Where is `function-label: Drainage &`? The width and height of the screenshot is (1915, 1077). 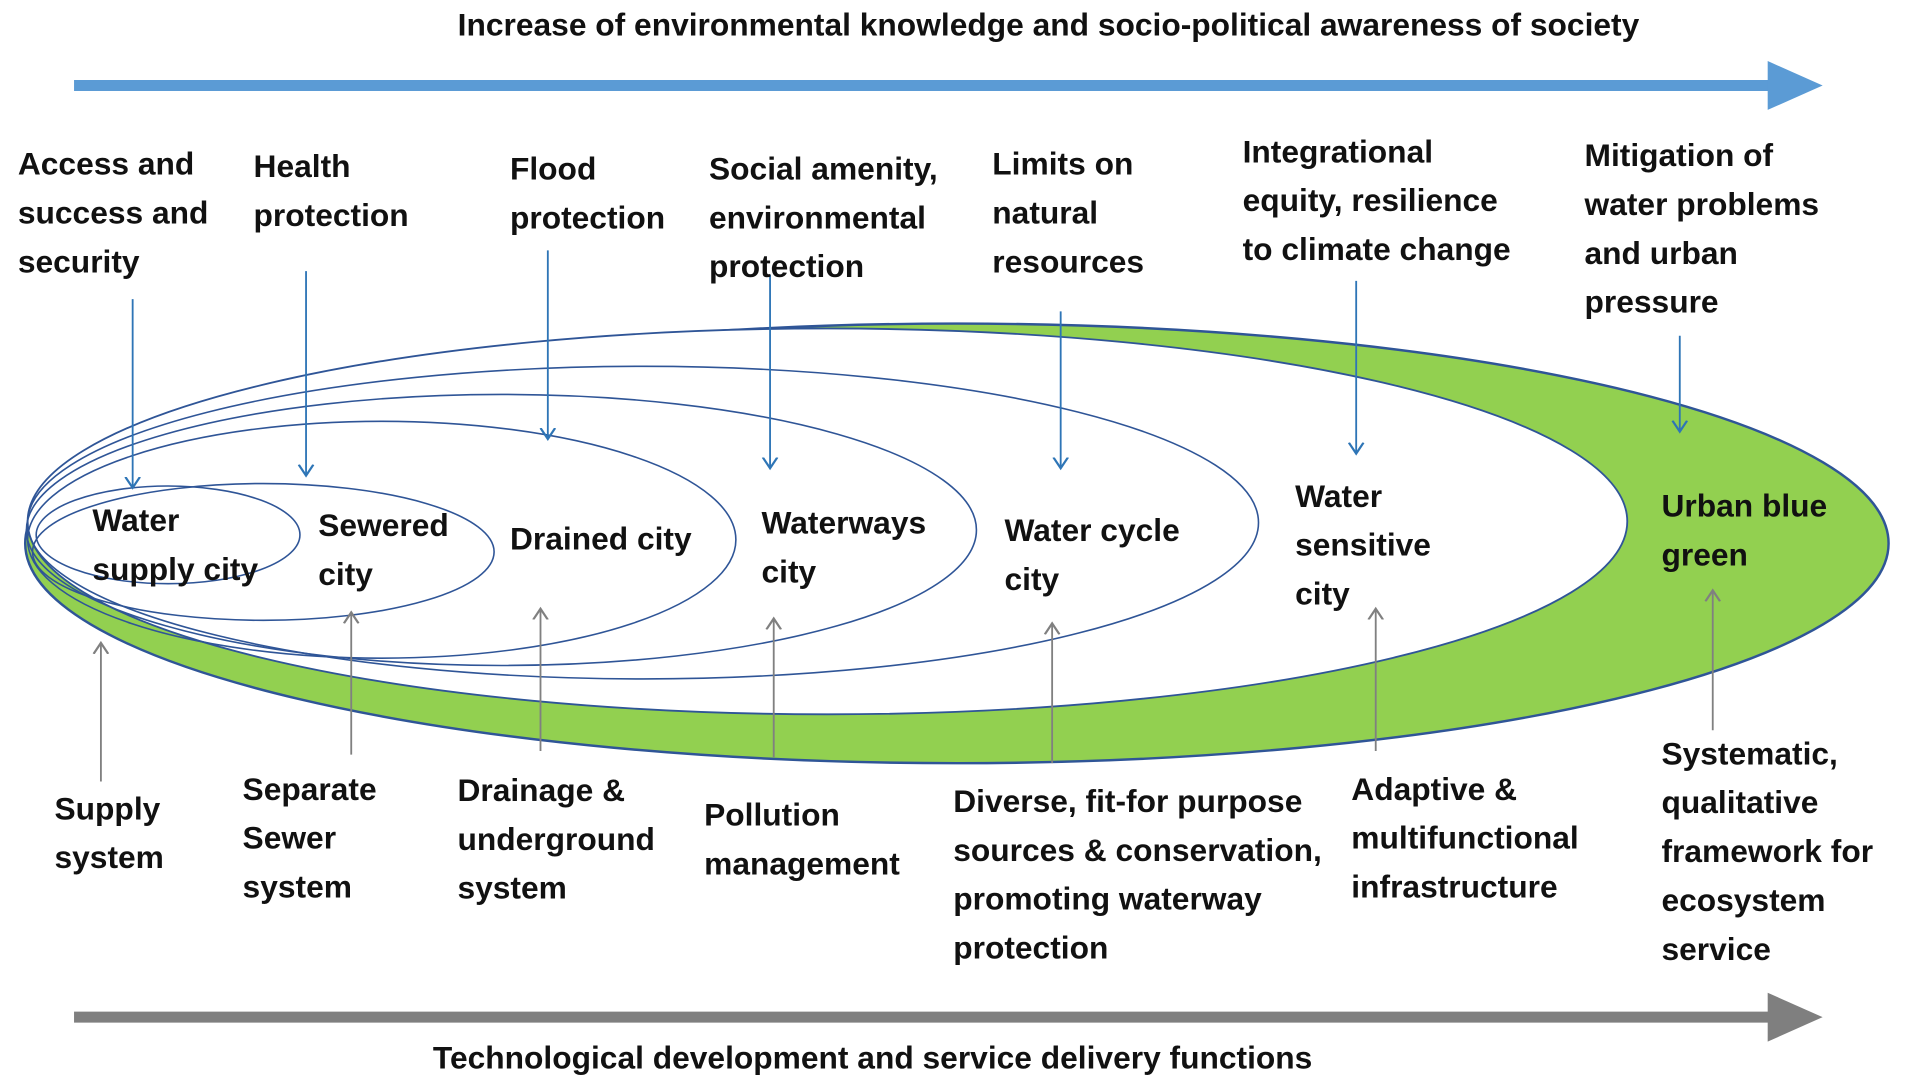
function-label: Drainage & is located at coordinates (541, 790).